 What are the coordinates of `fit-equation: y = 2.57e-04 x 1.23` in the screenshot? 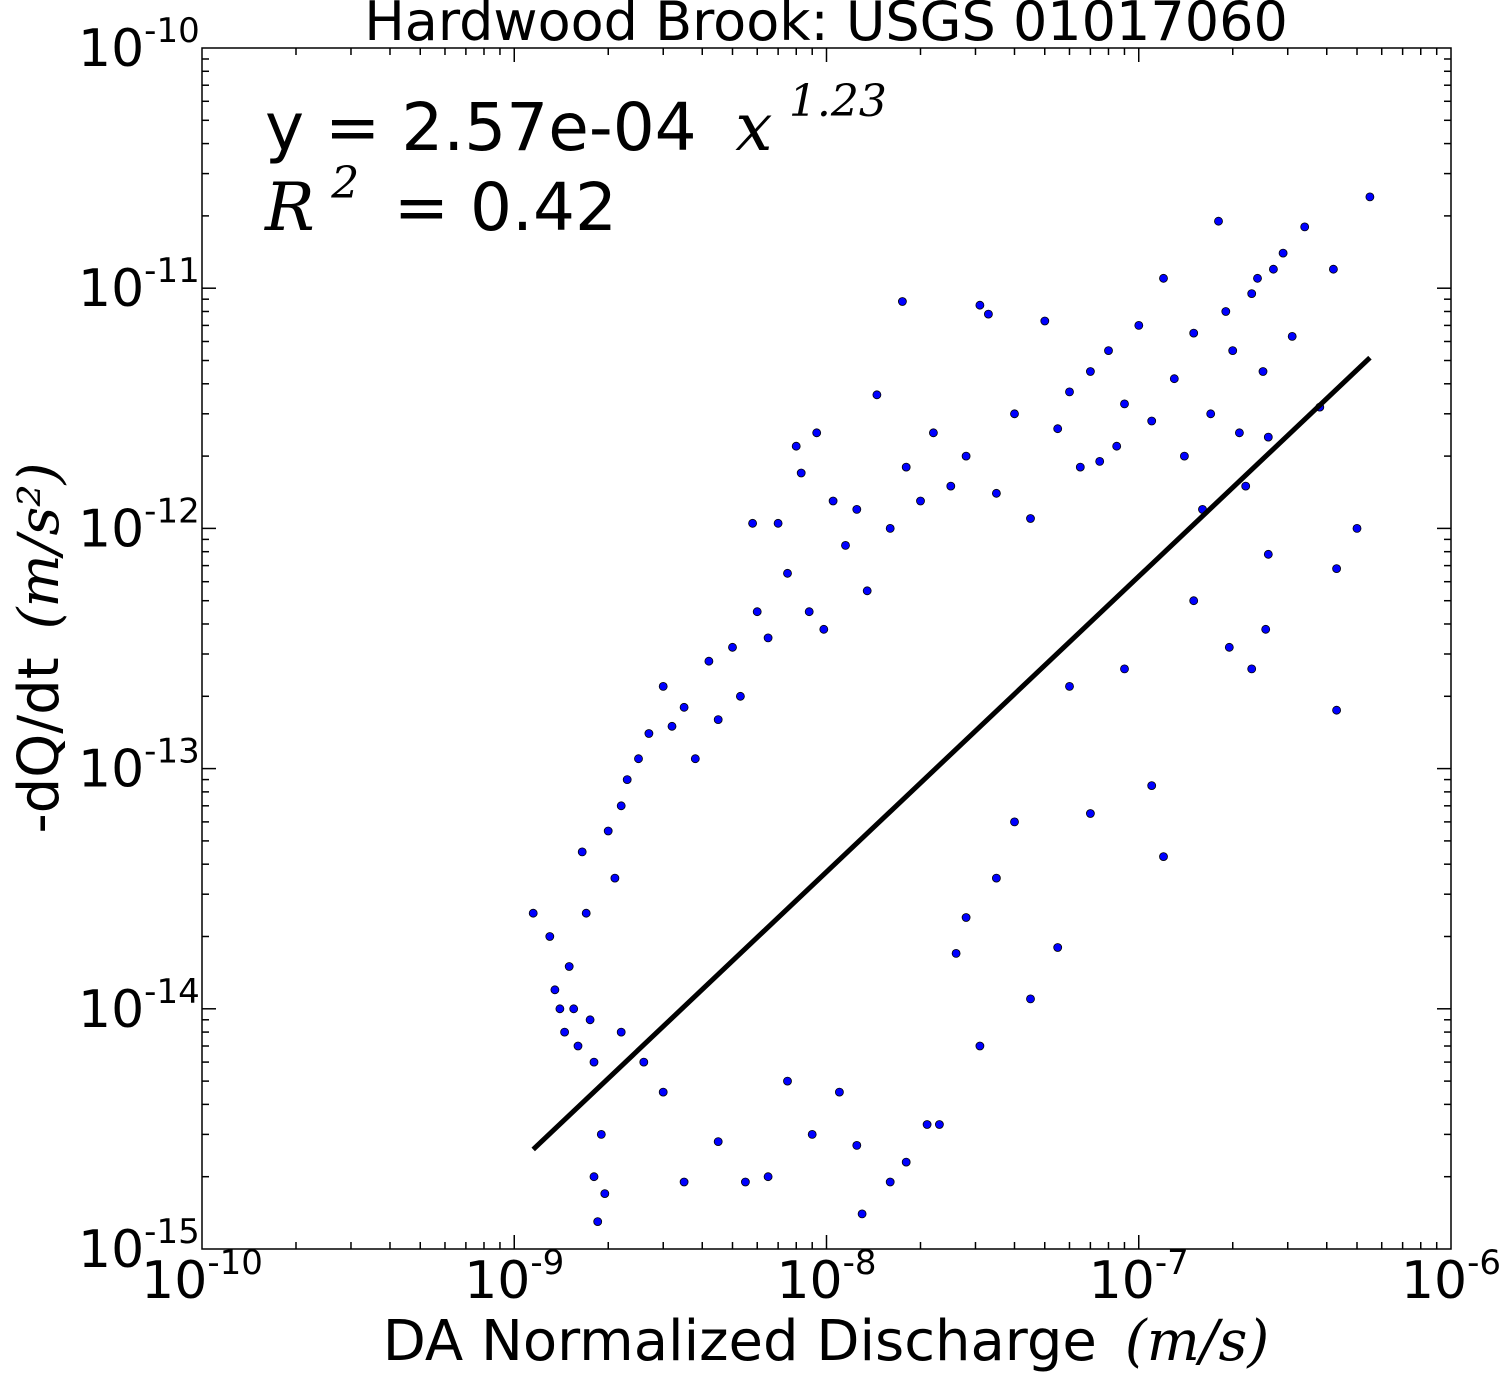 It's located at (576, 121).